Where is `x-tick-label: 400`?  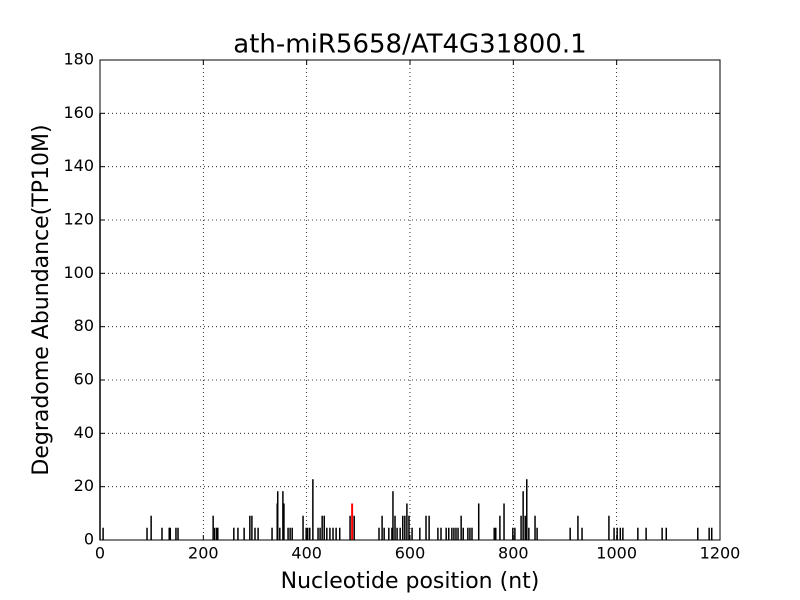 x-tick-label: 400 is located at coordinates (306, 553).